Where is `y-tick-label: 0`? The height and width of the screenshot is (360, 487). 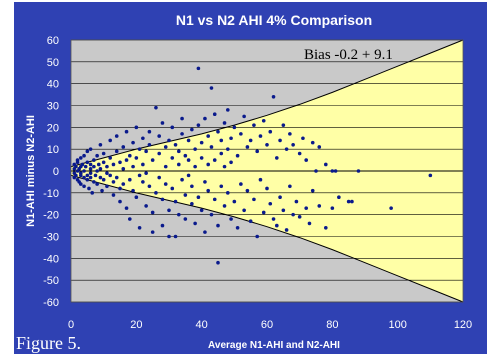 y-tick-label: 0 is located at coordinates (56, 172).